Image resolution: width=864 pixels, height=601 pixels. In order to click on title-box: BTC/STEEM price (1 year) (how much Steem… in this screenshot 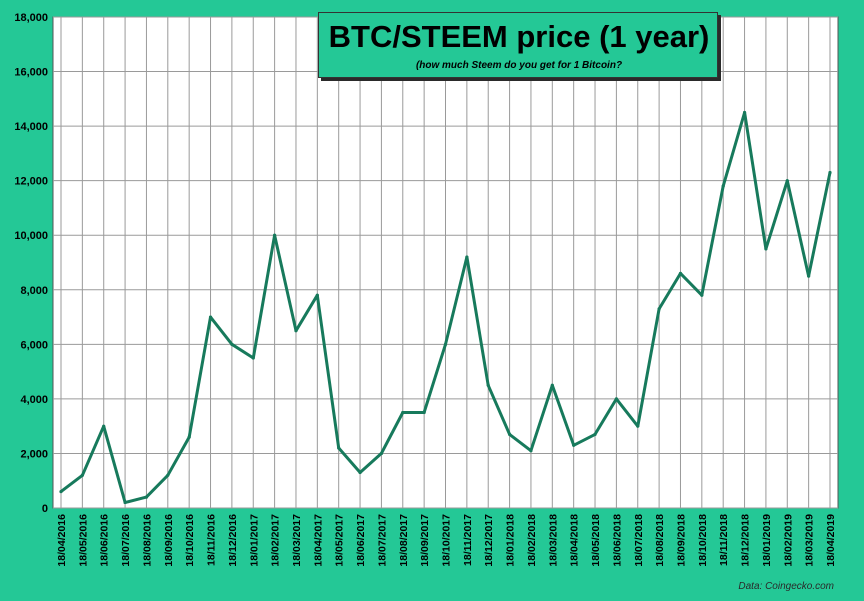, I will do `click(518, 45)`.